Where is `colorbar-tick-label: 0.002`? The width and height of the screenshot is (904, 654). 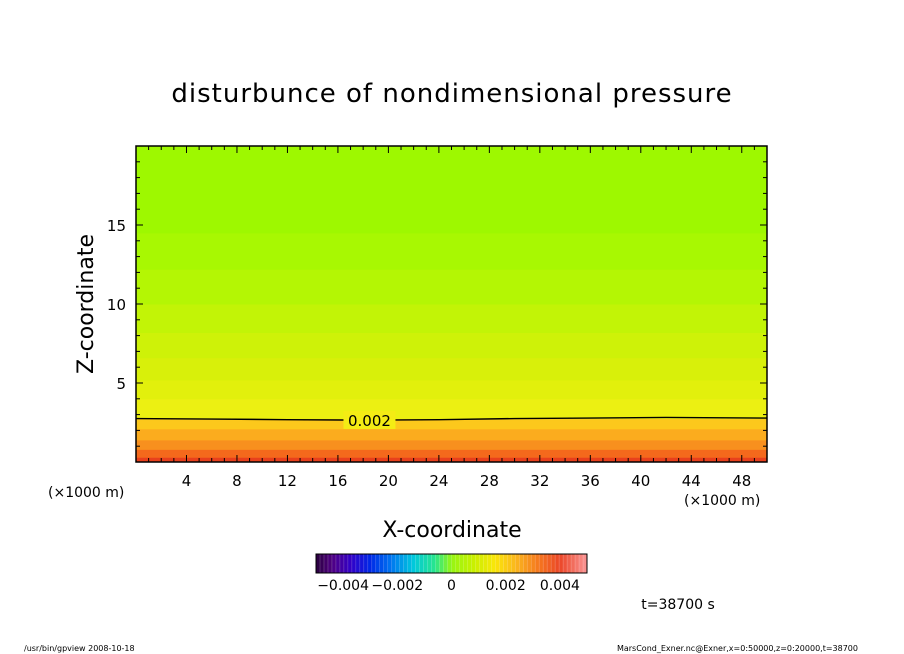 colorbar-tick-label: 0.002 is located at coordinates (506, 586).